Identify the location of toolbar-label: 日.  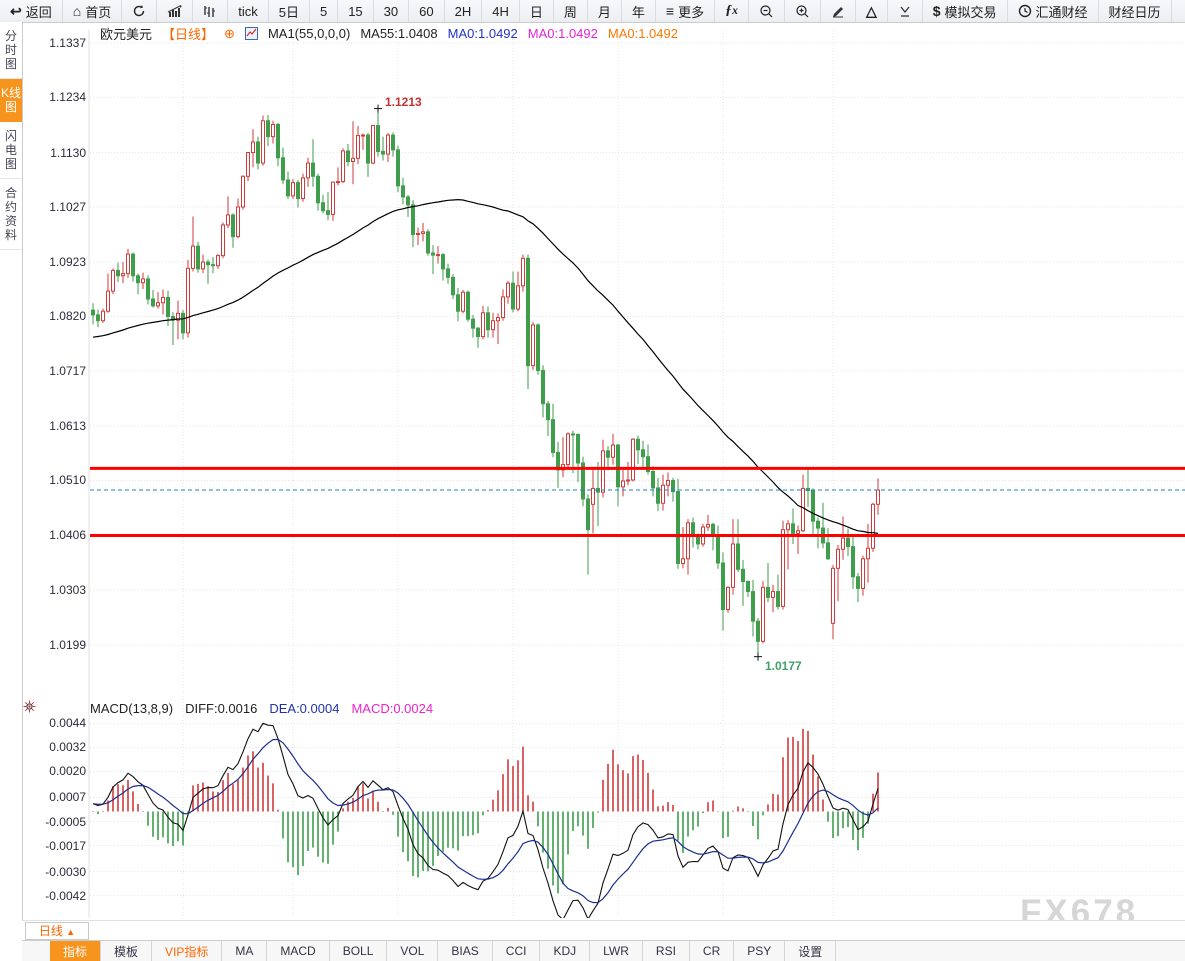
(536, 12).